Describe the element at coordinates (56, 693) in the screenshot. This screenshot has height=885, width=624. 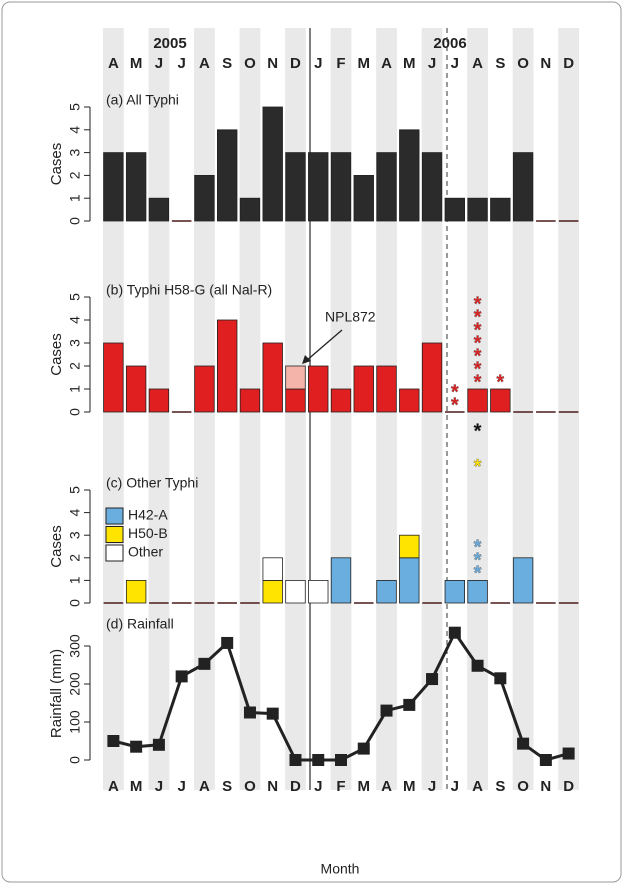
I see `y-axis-label: Rainfall (mm)` at that location.